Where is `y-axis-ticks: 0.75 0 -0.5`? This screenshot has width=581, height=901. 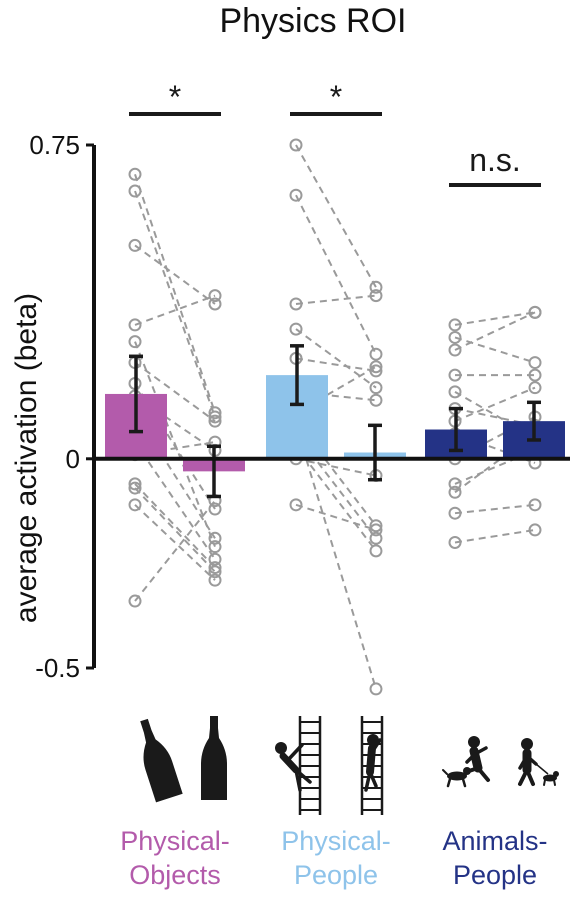
y-axis-ticks: 0.75 0 -0.5 is located at coordinates (61, 406).